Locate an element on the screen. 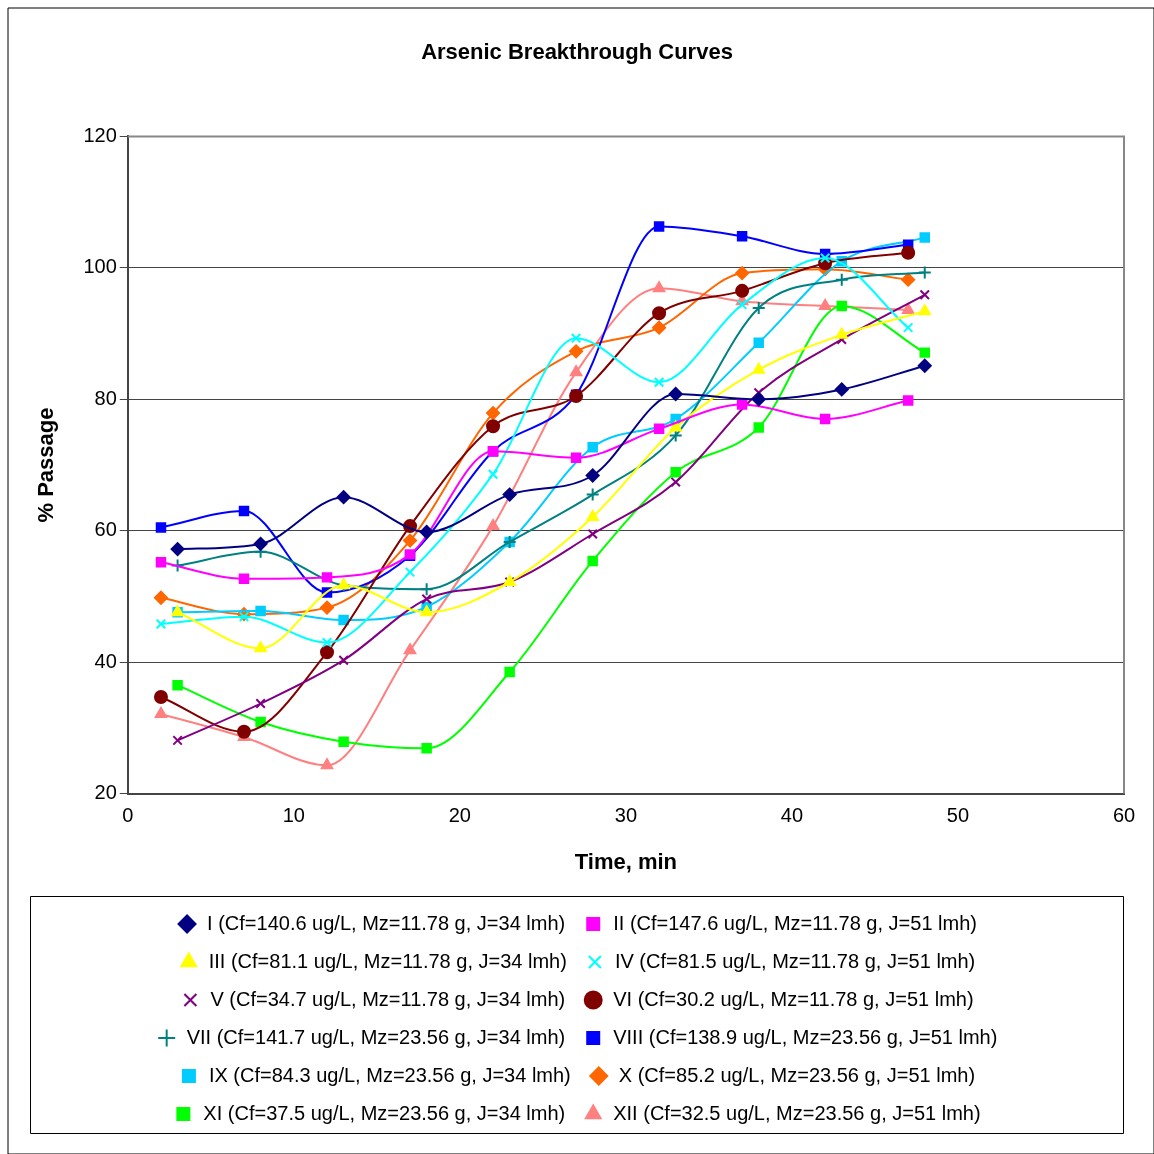 Image resolution: width=1154 pixels, height=1154 pixels. legend-label: VII (Cf=141.7 ug/L, Mz=23.56 g, J=34 lmh) is located at coordinates (376, 1036).